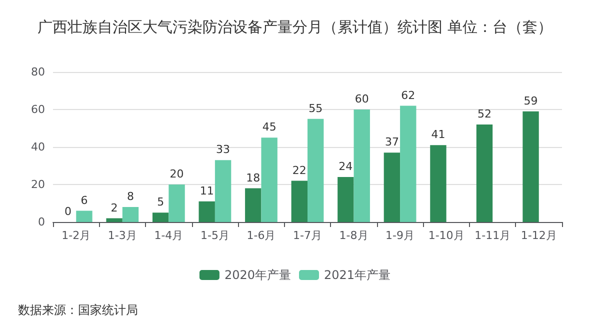 Image resolution: width=590 pixels, height=330 pixels. What do you see at coordinates (38, 184) in the screenshot?
I see `y-tick-label: 20` at bounding box center [38, 184].